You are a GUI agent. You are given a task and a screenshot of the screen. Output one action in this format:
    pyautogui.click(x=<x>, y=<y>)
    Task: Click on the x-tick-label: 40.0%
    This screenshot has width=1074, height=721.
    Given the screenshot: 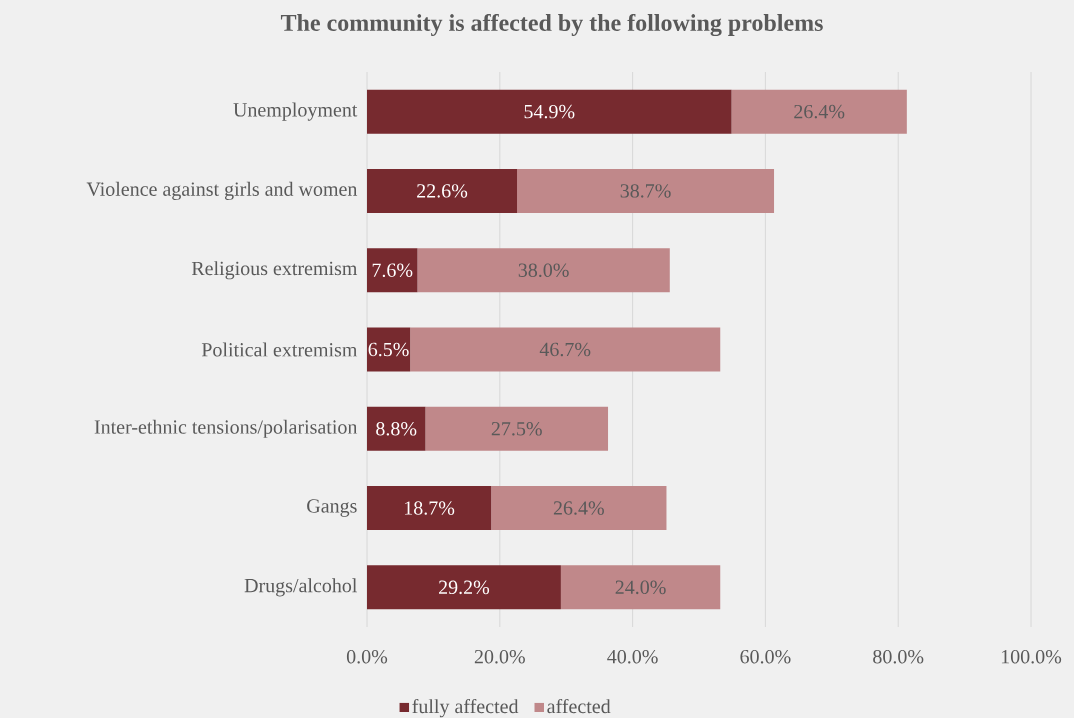 What is the action you would take?
    pyautogui.click(x=632, y=656)
    